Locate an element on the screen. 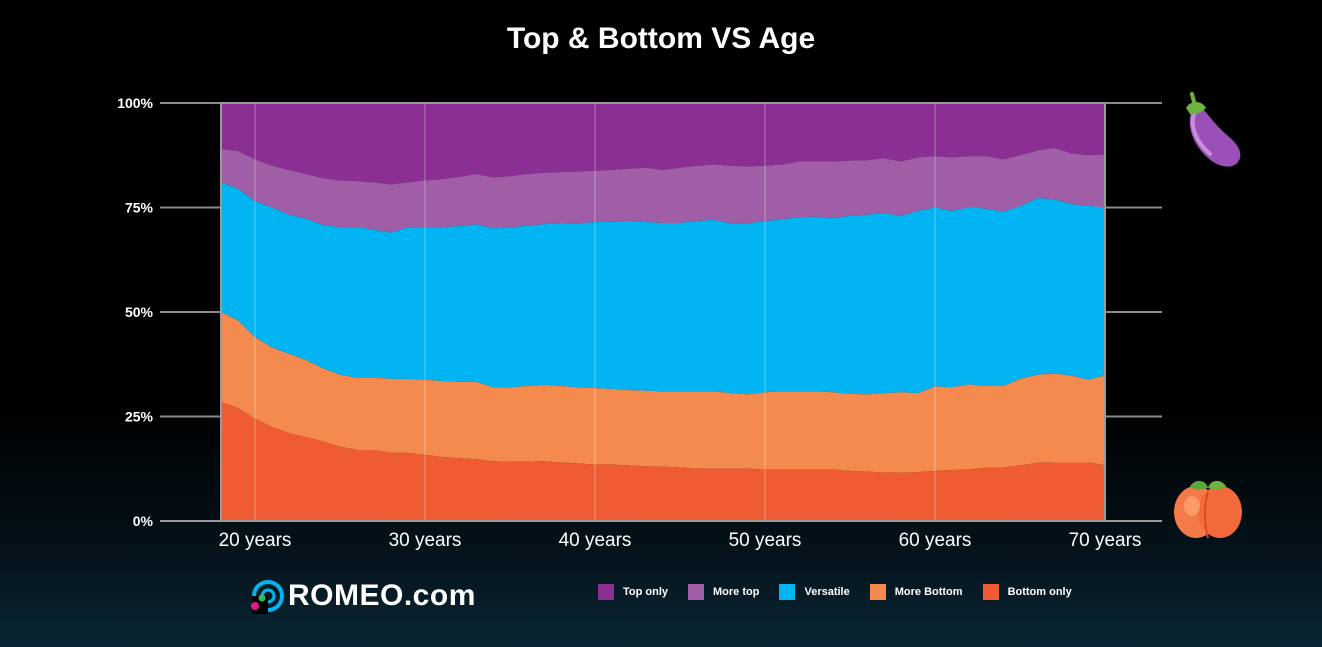  legend-swatch-versatile is located at coordinates (787, 592).